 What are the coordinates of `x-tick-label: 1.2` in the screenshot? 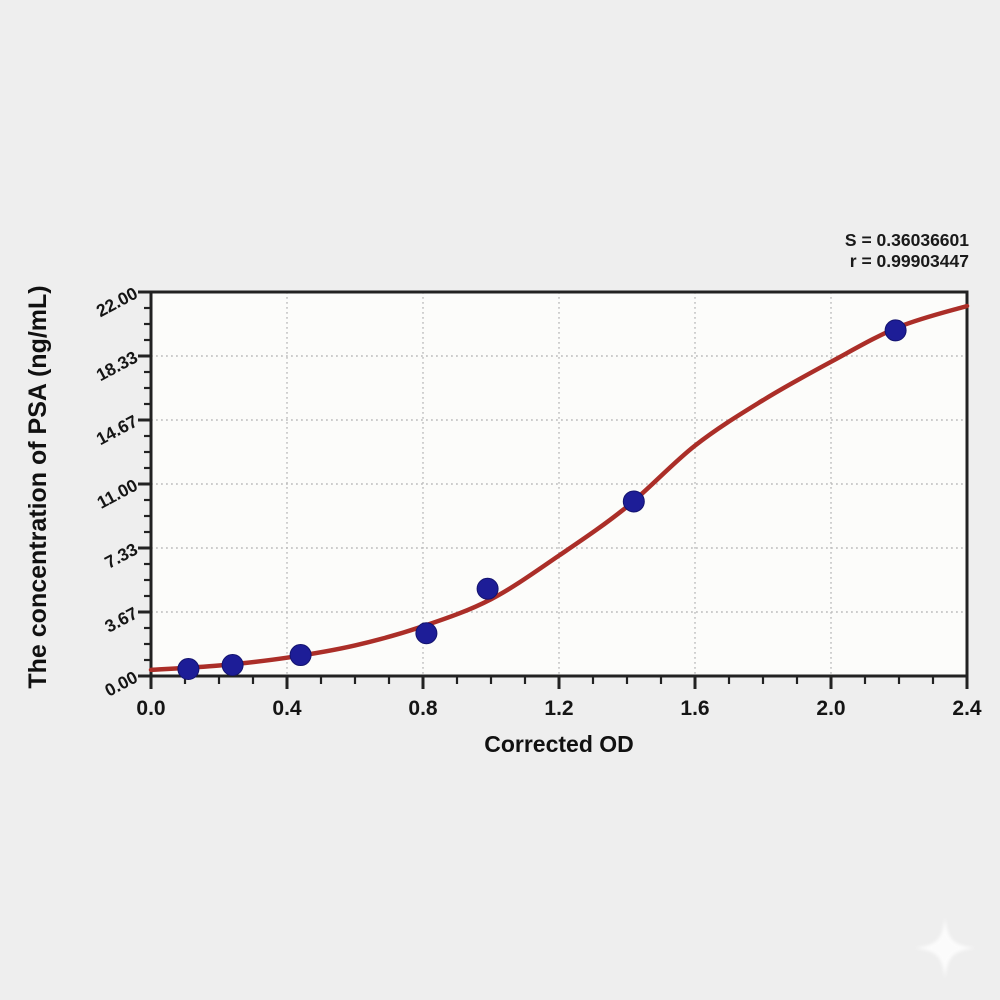 It's located at (558, 708).